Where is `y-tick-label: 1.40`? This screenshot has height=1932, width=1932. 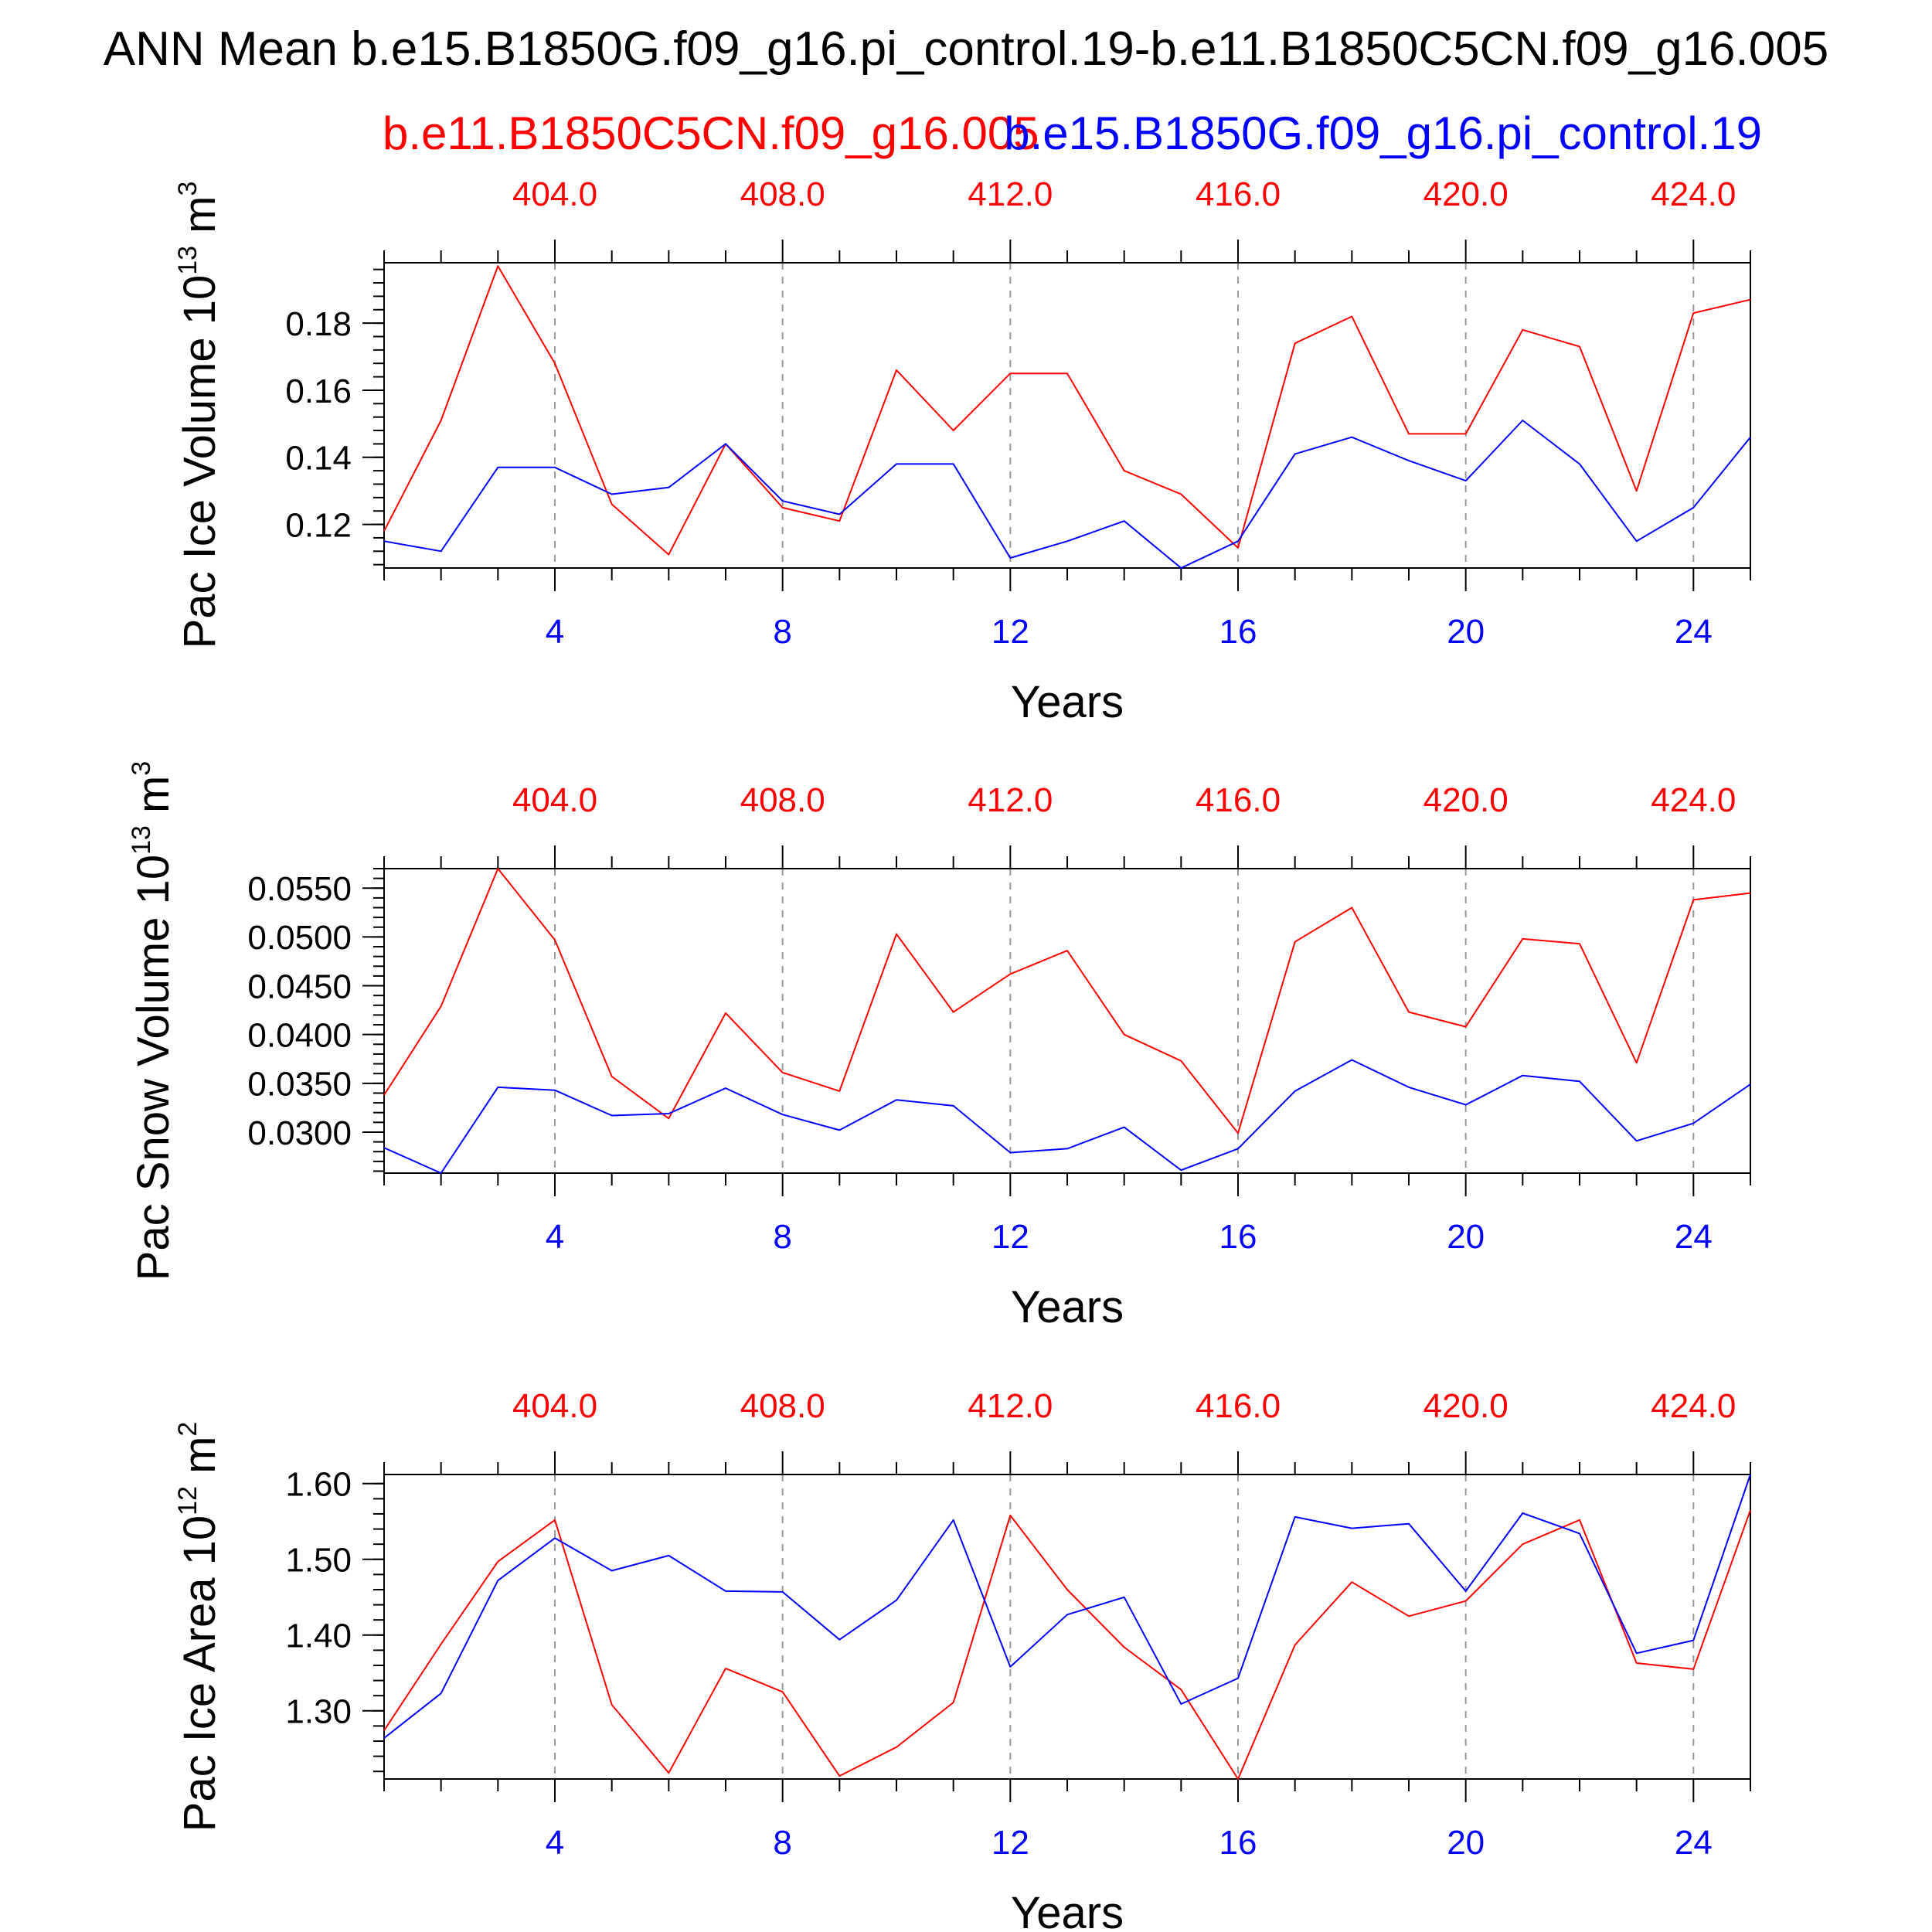
y-tick-label: 1.40 is located at coordinates (319, 1636).